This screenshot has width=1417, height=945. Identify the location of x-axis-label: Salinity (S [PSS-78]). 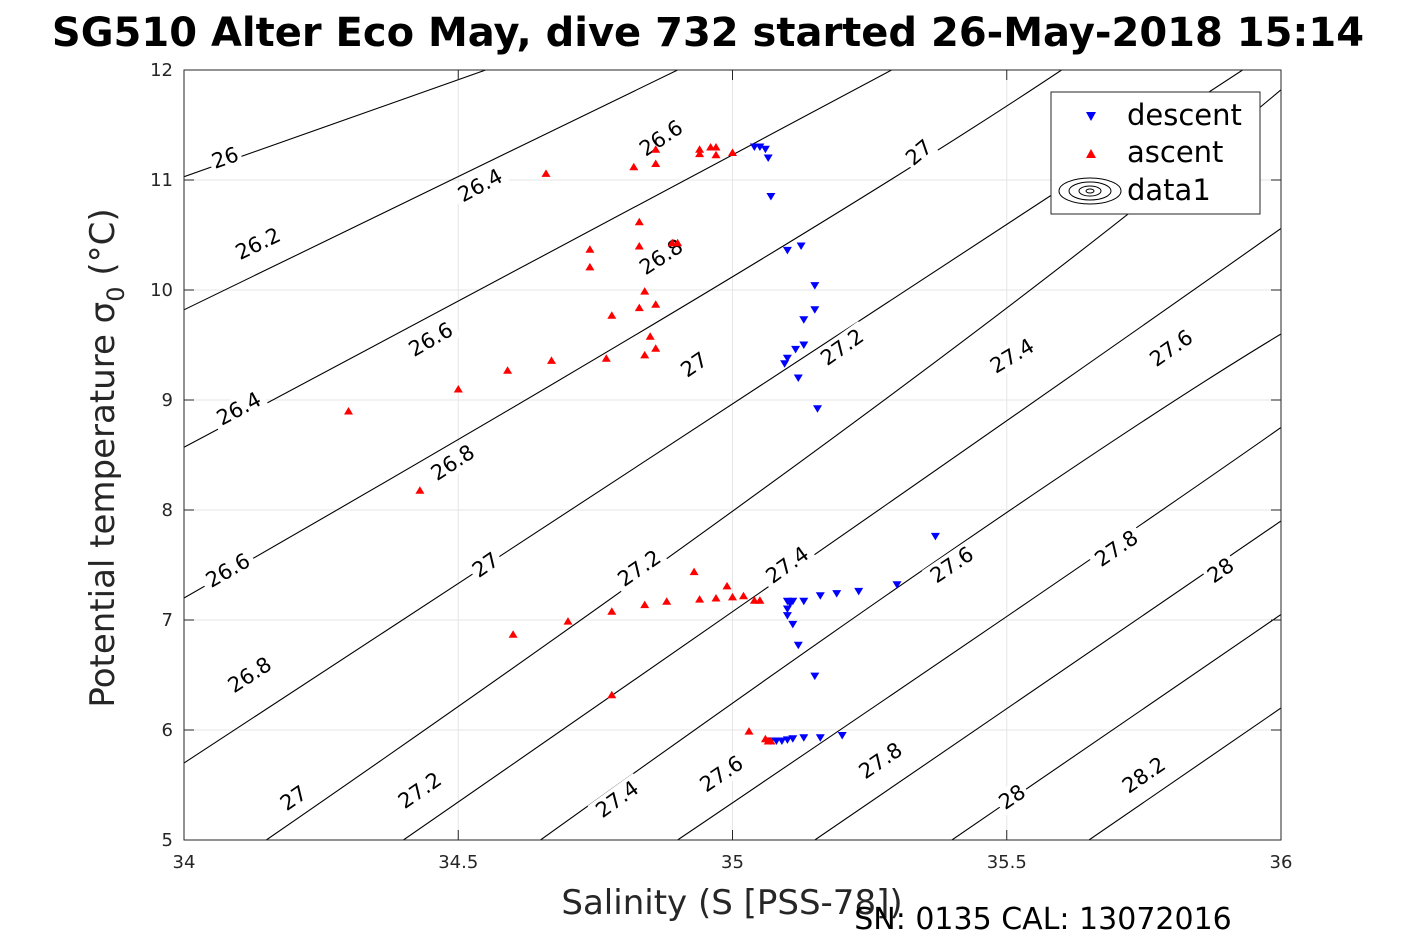
(731, 903).